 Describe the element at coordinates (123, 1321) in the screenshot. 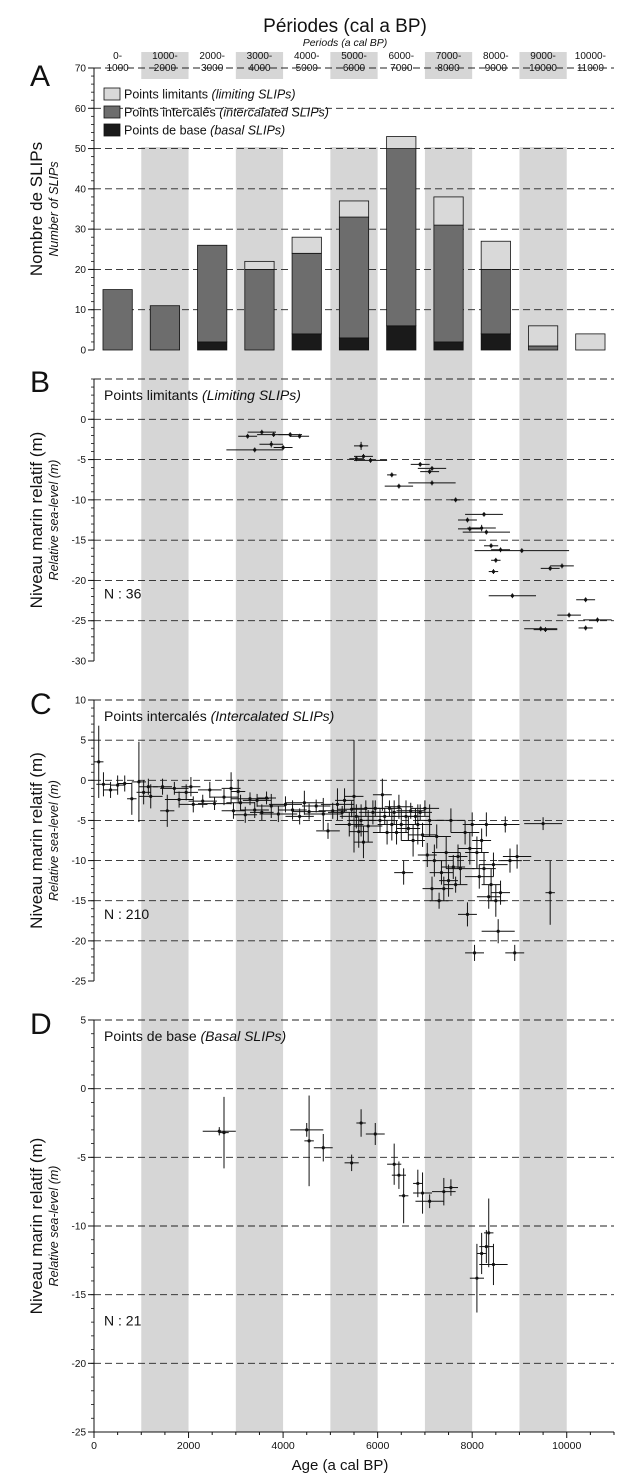

I see `sample-count: N : 21` at that location.